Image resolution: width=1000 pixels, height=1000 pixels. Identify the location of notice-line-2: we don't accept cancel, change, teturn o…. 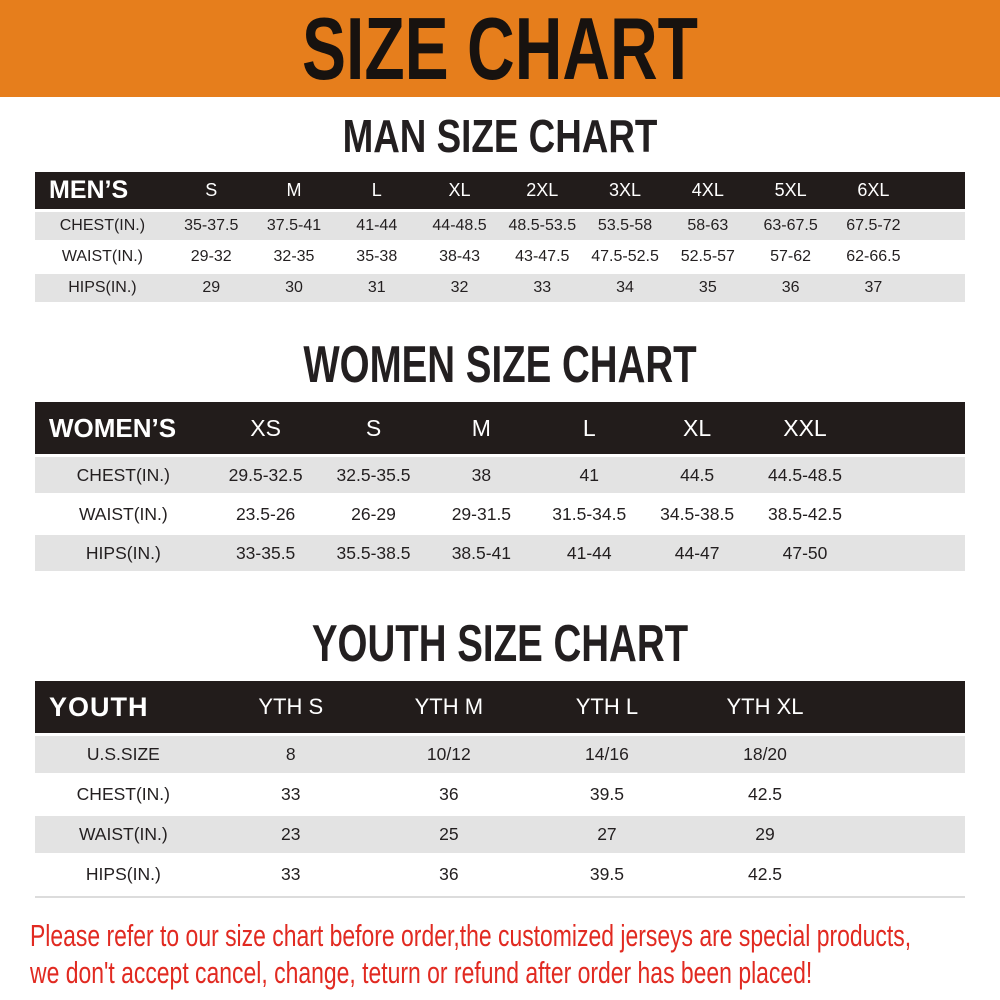
(421, 972).